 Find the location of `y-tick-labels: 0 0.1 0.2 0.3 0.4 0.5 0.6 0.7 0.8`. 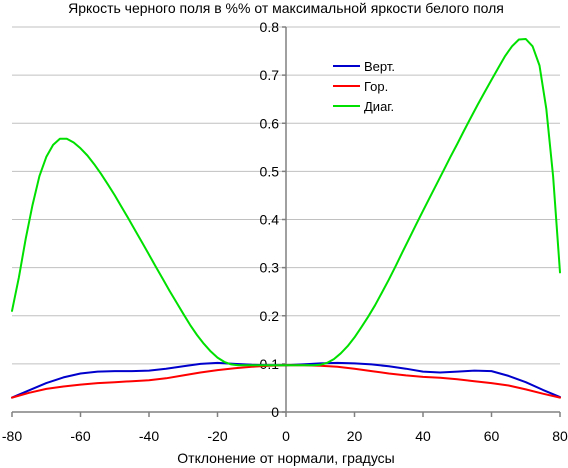

y-tick-labels: 0 0.1 0.2 0.3 0.4 0.5 0.6 0.7 0.8 is located at coordinates (270, 219).